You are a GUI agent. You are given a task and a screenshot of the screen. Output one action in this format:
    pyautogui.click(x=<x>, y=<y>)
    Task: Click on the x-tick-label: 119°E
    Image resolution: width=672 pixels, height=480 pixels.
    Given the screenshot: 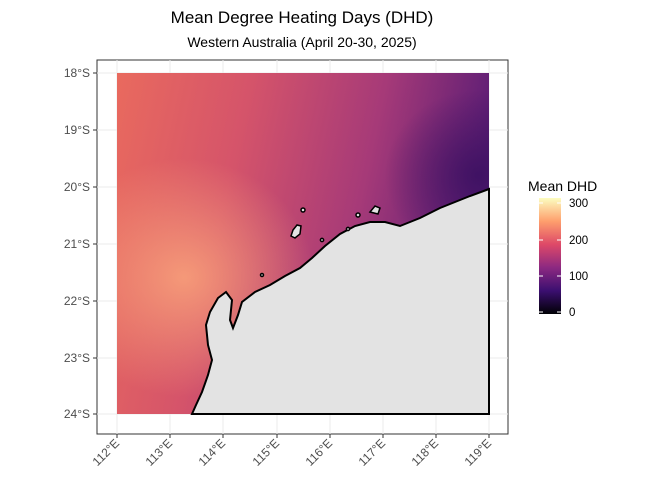 What is the action you would take?
    pyautogui.click(x=478, y=452)
    